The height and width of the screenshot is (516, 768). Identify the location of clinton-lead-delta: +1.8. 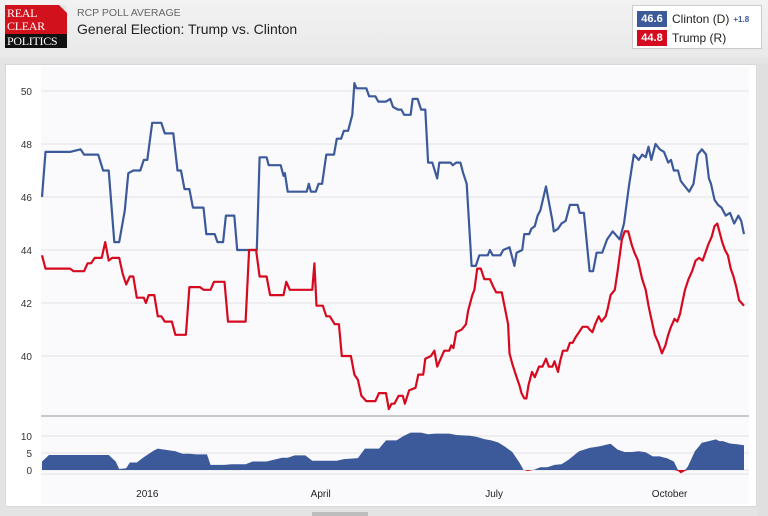
(741, 19).